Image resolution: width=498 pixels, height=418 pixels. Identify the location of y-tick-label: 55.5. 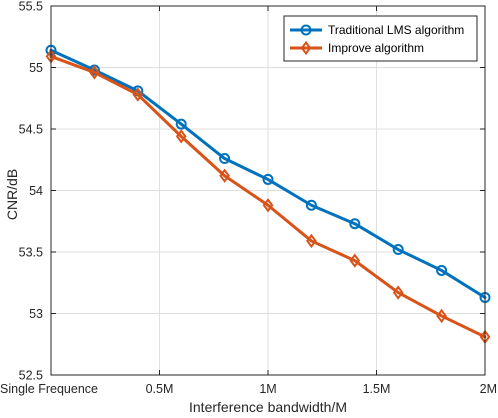
(31, 7).